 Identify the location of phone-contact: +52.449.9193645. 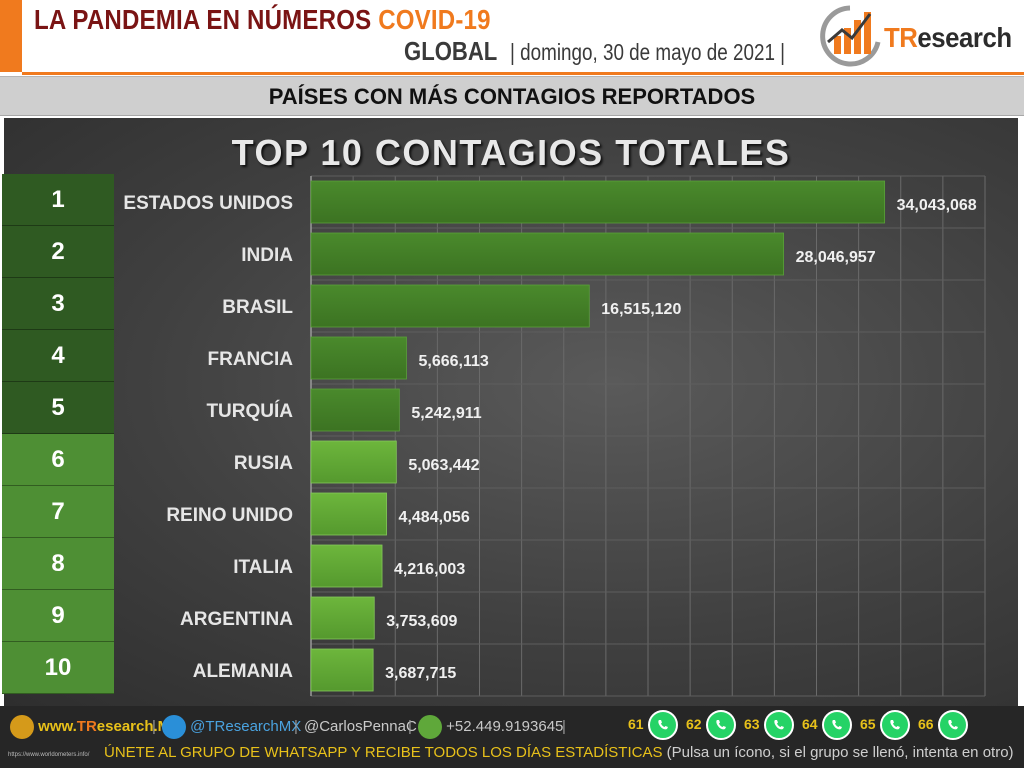
(490, 727).